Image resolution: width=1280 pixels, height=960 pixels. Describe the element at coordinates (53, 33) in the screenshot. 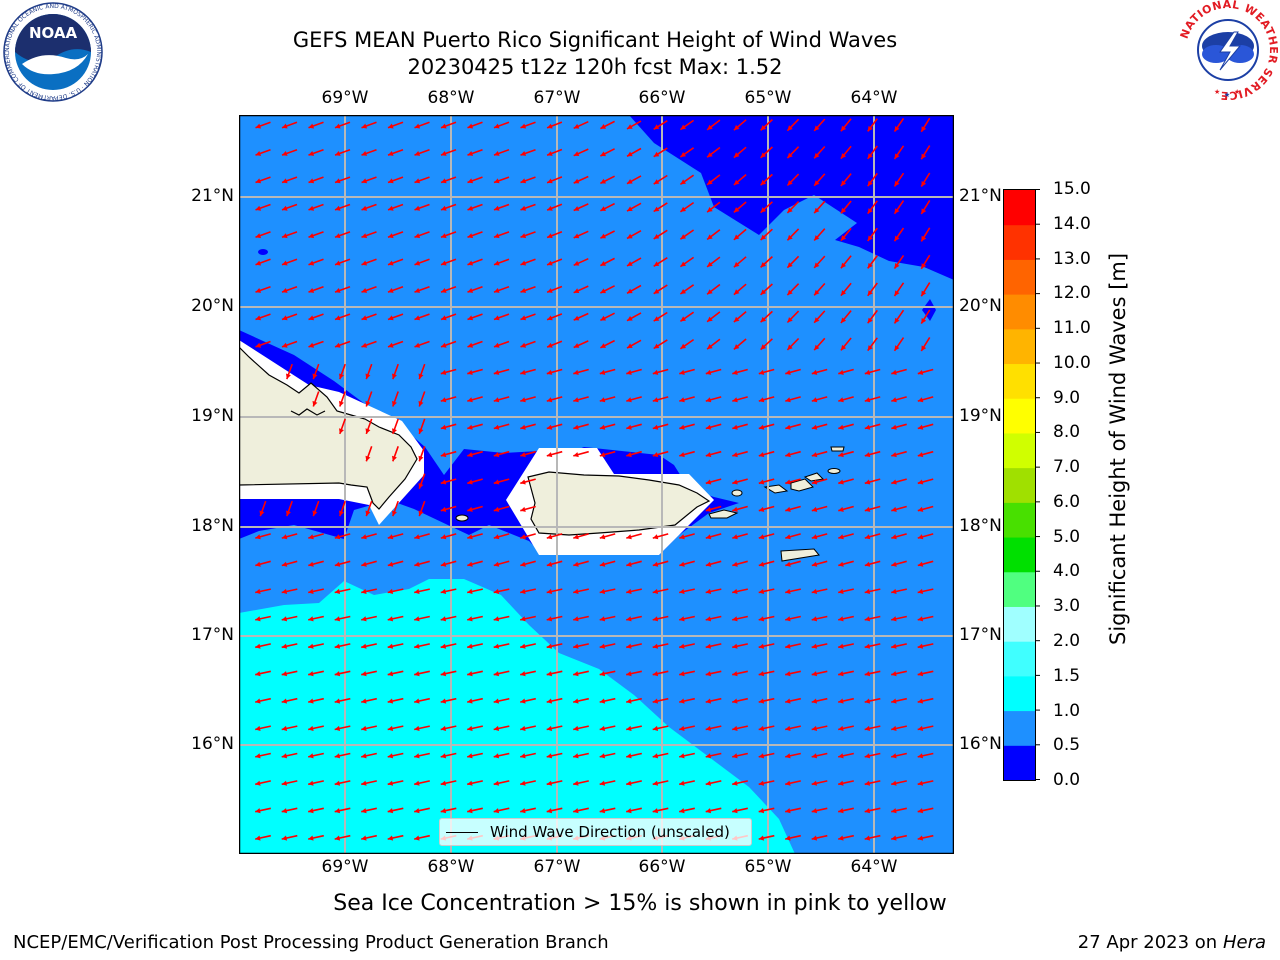

I see `noaa-logo-text: NOAA` at that location.